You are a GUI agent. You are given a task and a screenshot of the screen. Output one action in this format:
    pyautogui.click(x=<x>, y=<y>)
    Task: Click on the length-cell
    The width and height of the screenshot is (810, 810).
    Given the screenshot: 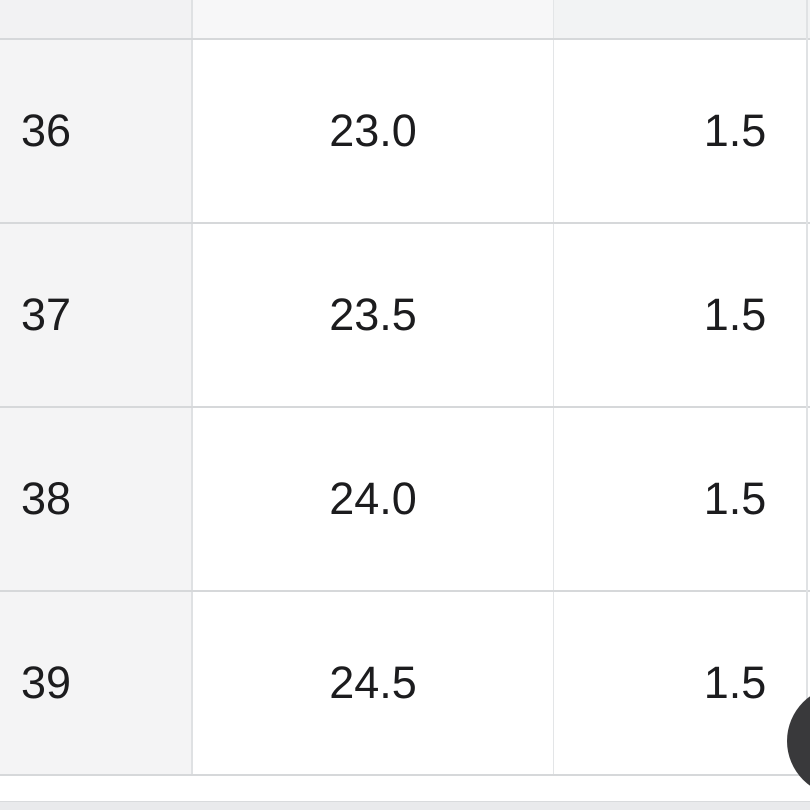 What is the action you would take?
    pyautogui.click(x=373, y=19)
    